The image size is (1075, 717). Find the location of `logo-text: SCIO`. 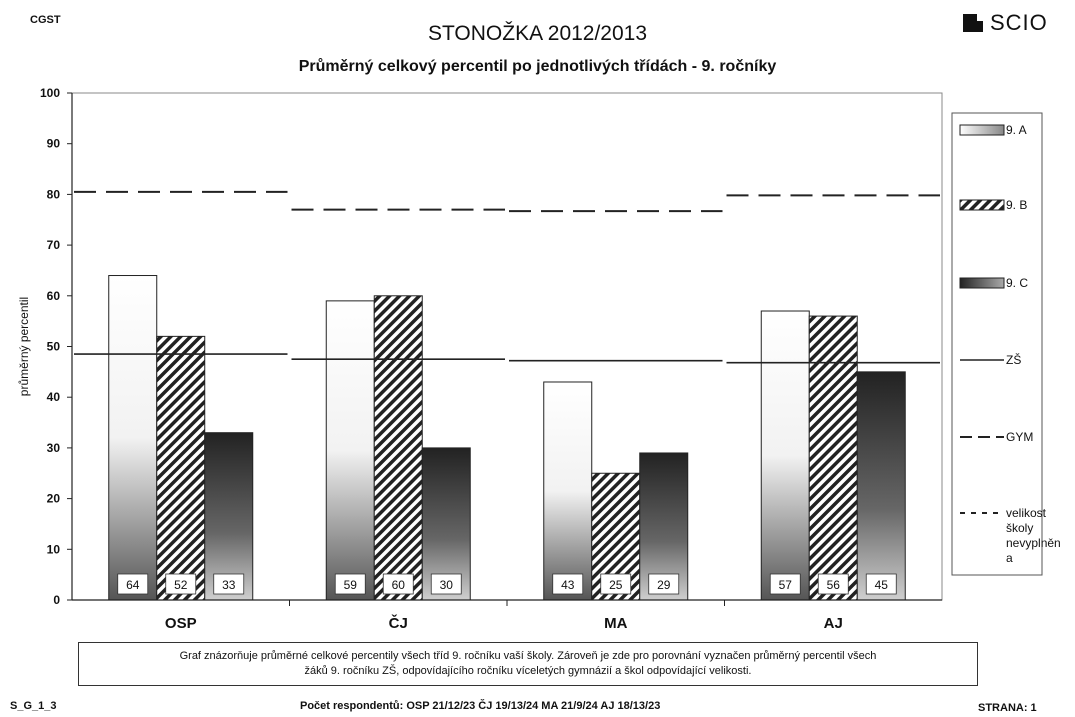

logo-text: SCIO is located at coordinates (1019, 22).